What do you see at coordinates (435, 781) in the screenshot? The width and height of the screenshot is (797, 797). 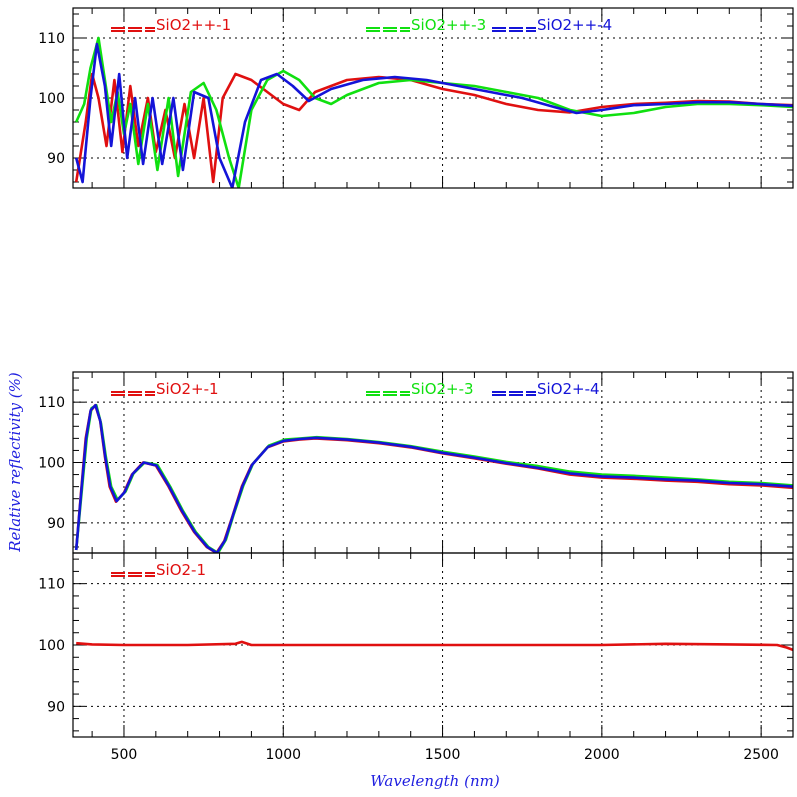 I see `x-axis-title: Wavelength (nm)` at bounding box center [435, 781].